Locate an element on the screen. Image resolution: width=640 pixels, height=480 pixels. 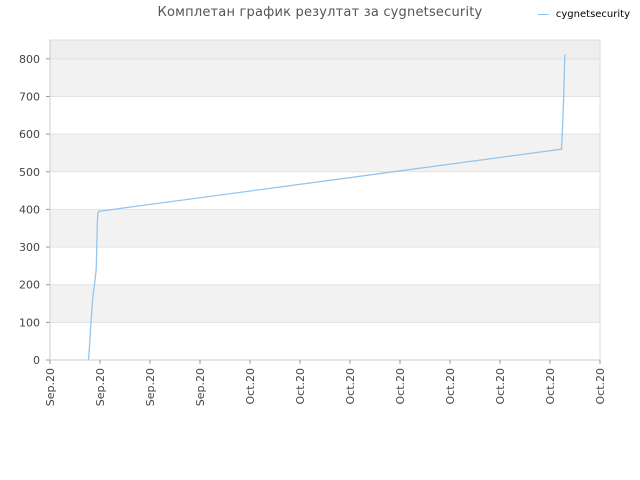
y-axis: 0 100 200 300 400 500 600 700 800 is located at coordinates (35, 203).